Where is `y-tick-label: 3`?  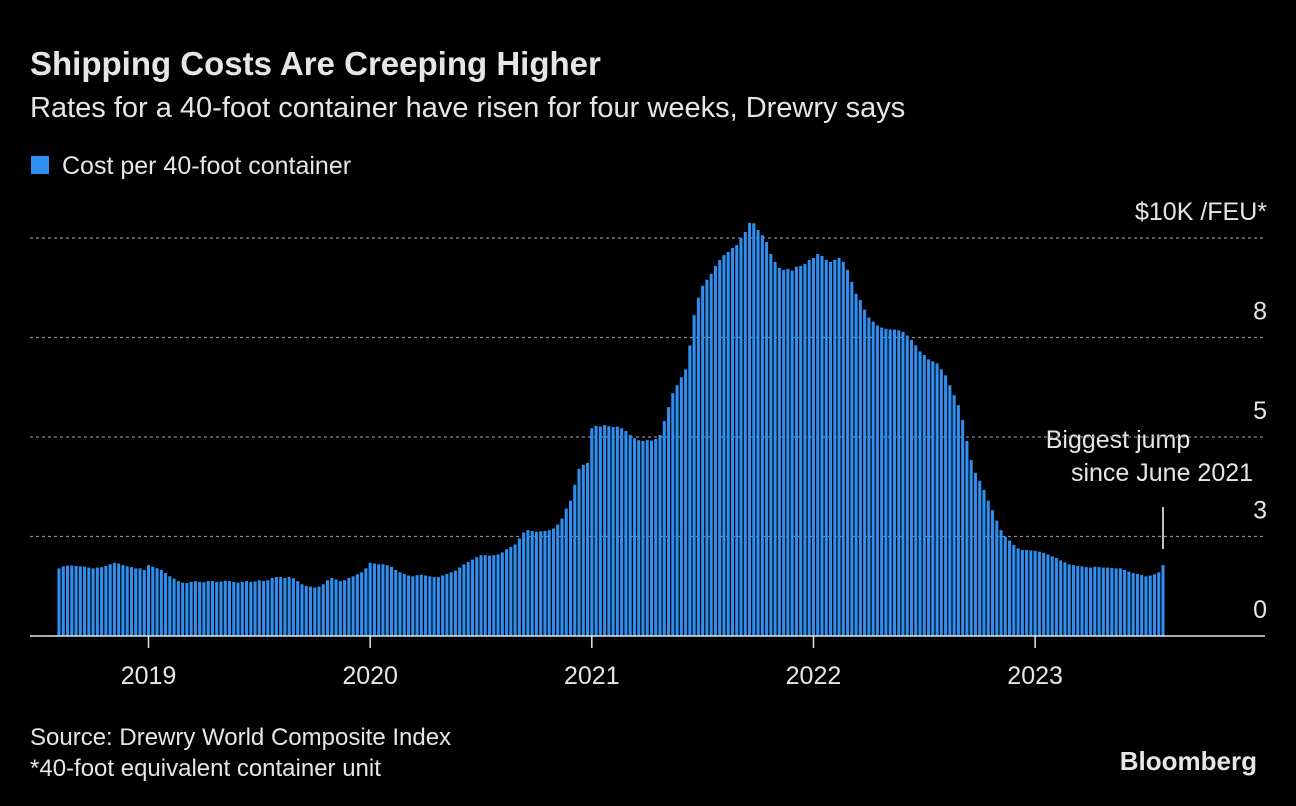 y-tick-label: 3 is located at coordinates (1260, 511).